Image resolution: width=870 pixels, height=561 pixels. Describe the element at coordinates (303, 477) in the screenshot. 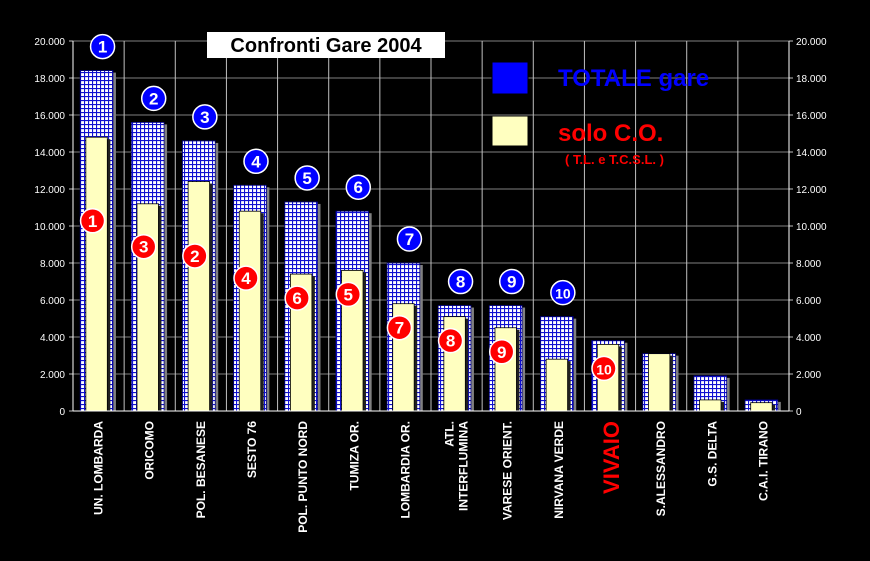

I see `category-label: POL. PUNTO NORD` at that location.